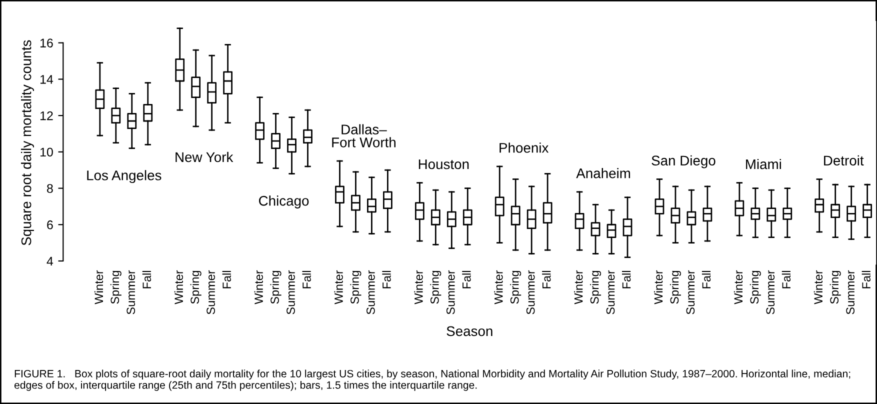  I want to click on y-tick-label: 14, so click(47, 79).